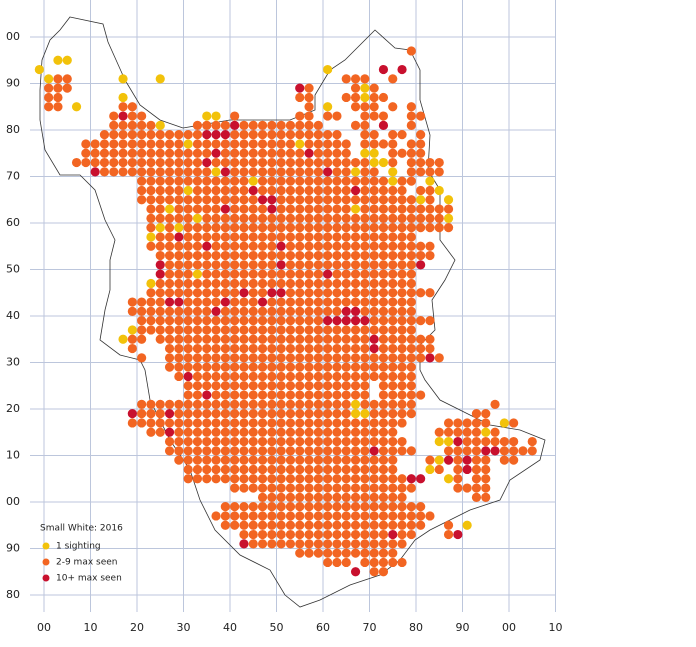  What do you see at coordinates (13, 222) in the screenshot?
I see `y-tick-label: 60` at bounding box center [13, 222].